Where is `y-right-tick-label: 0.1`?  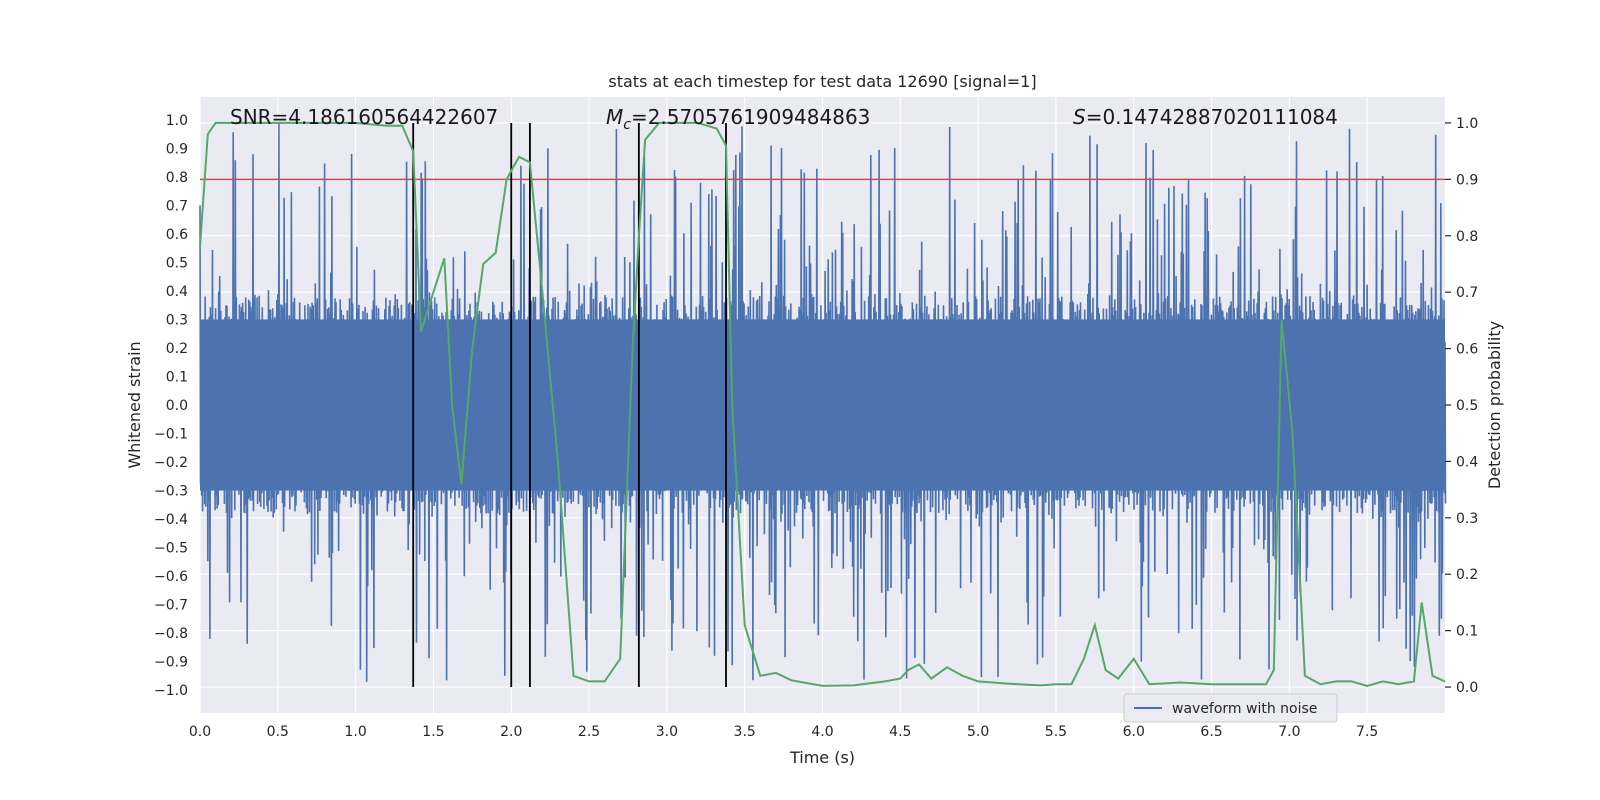
y-right-tick-label: 0.1 is located at coordinates (1467, 632).